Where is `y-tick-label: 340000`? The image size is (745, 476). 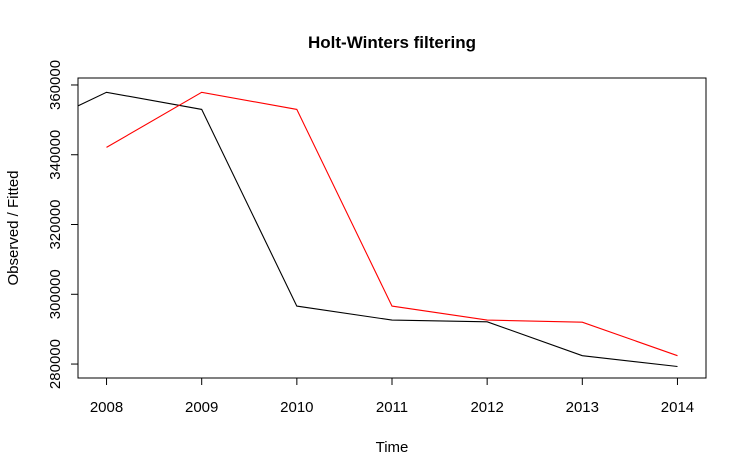
y-tick-label: 340000 is located at coordinates (55, 155).